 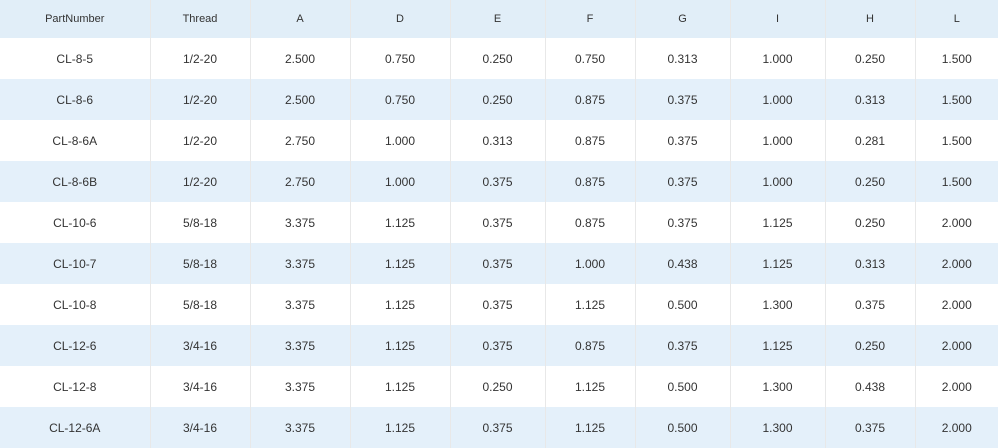 I want to click on table-cell: CL-10-8, so click(x=75, y=304).